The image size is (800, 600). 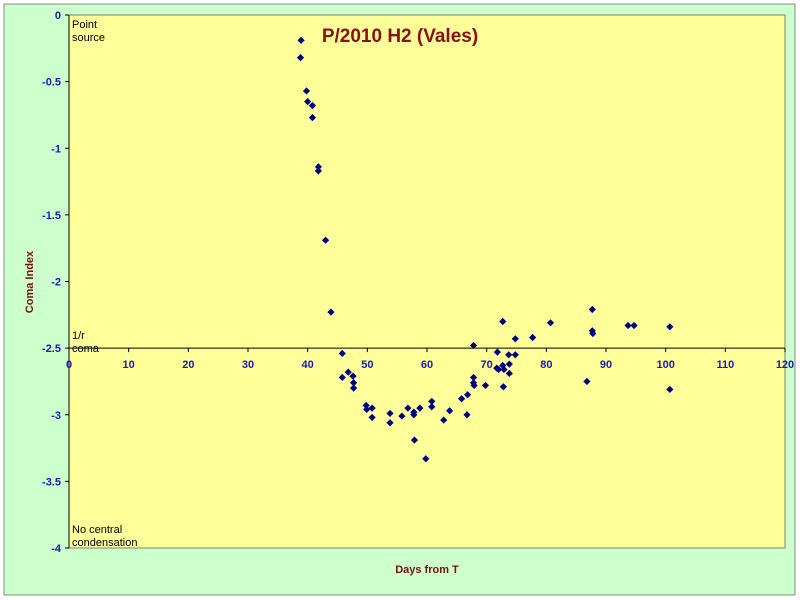 I want to click on x-tick-label: 40, so click(x=308, y=365).